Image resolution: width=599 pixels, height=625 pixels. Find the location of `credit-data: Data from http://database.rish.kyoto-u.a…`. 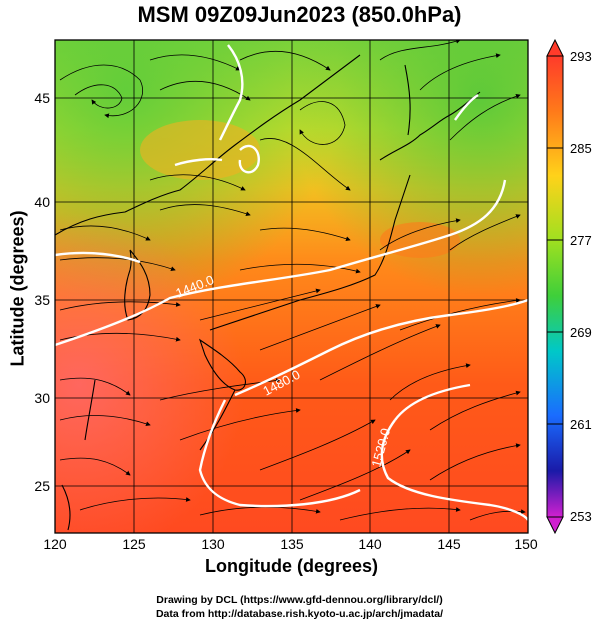

credit-data: Data from http://database.rish.kyoto-u.a… is located at coordinates (299, 614).